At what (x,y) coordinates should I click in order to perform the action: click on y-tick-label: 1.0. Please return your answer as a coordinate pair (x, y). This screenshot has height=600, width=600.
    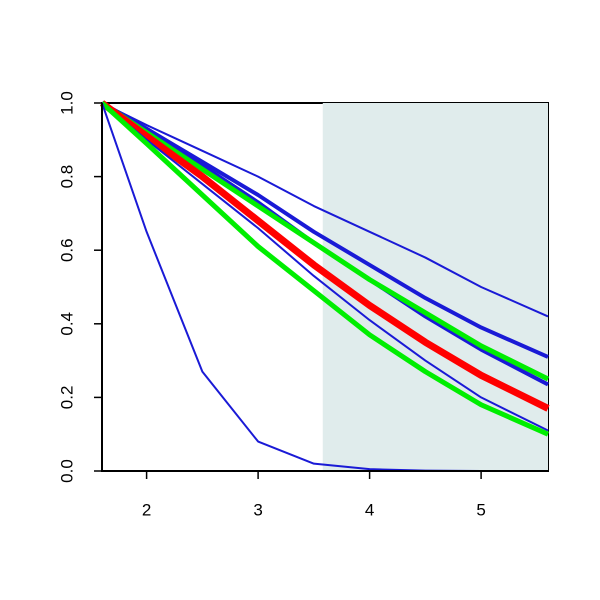
    Looking at the image, I should click on (66, 103).